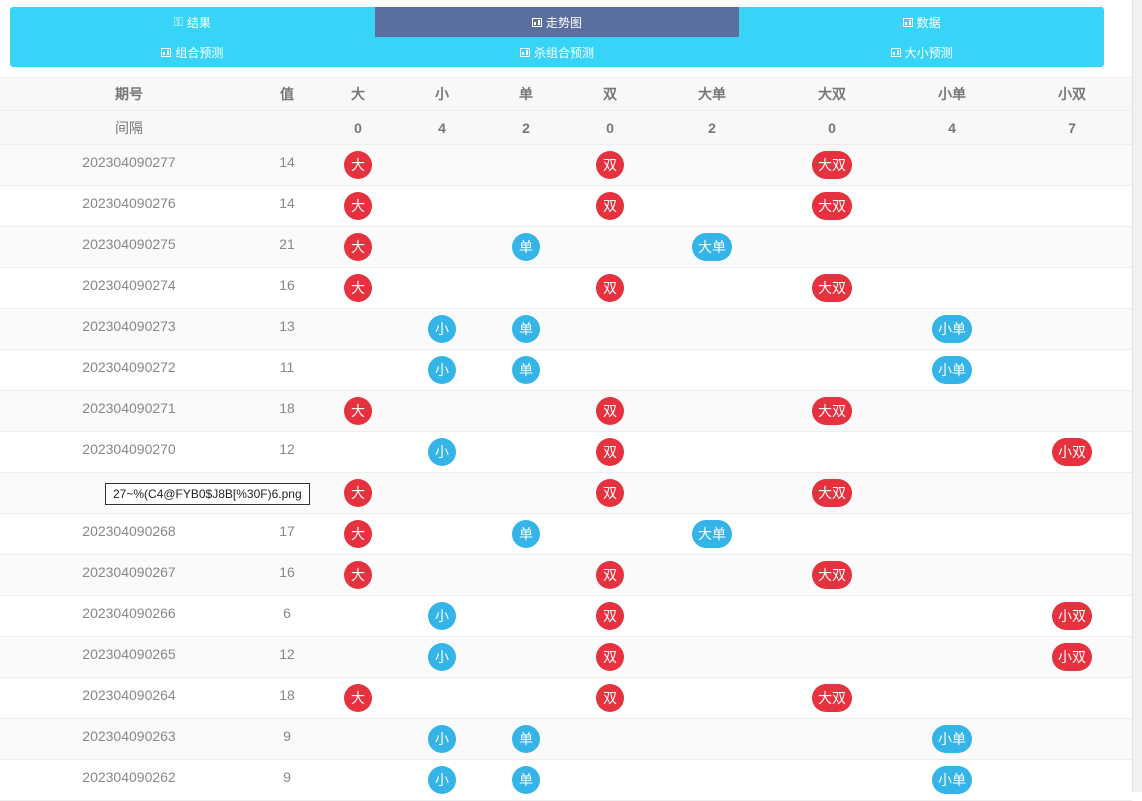  I want to click on table-row: 202304090273 13 小单小单, so click(566, 329).